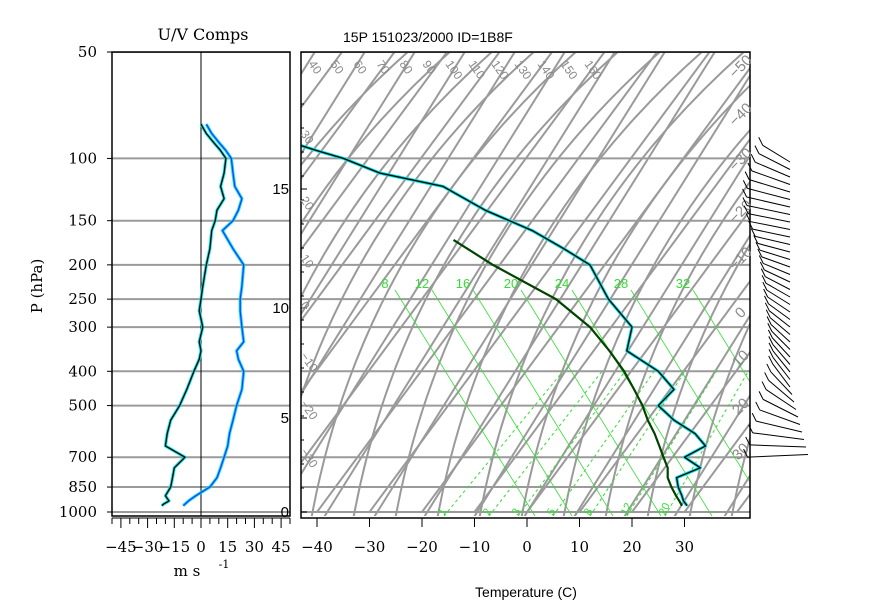 The height and width of the screenshot is (600, 887). I want to click on pressure-tick-label: 150, so click(82, 221).